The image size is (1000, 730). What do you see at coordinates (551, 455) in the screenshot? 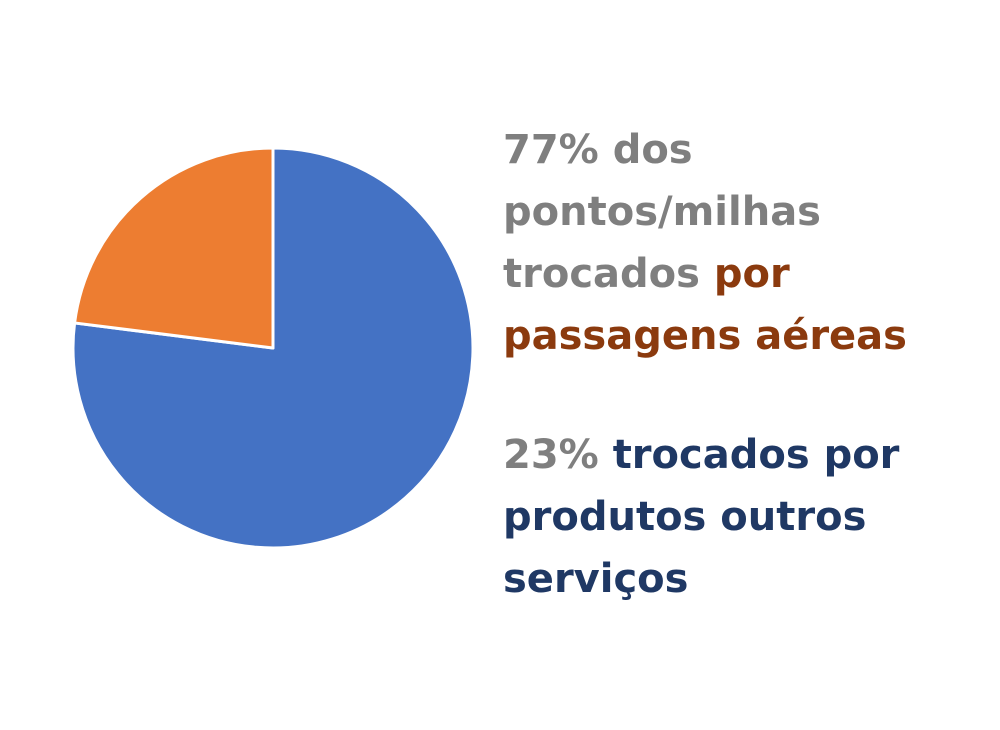
I see `annotation-products-services-percent: 23%` at bounding box center [551, 455].